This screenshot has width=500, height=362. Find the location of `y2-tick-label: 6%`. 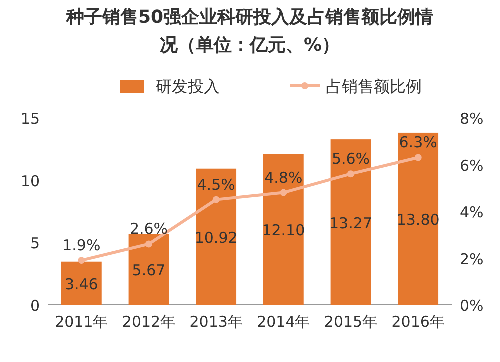

y2-tick-label: 6% is located at coordinates (472, 165).